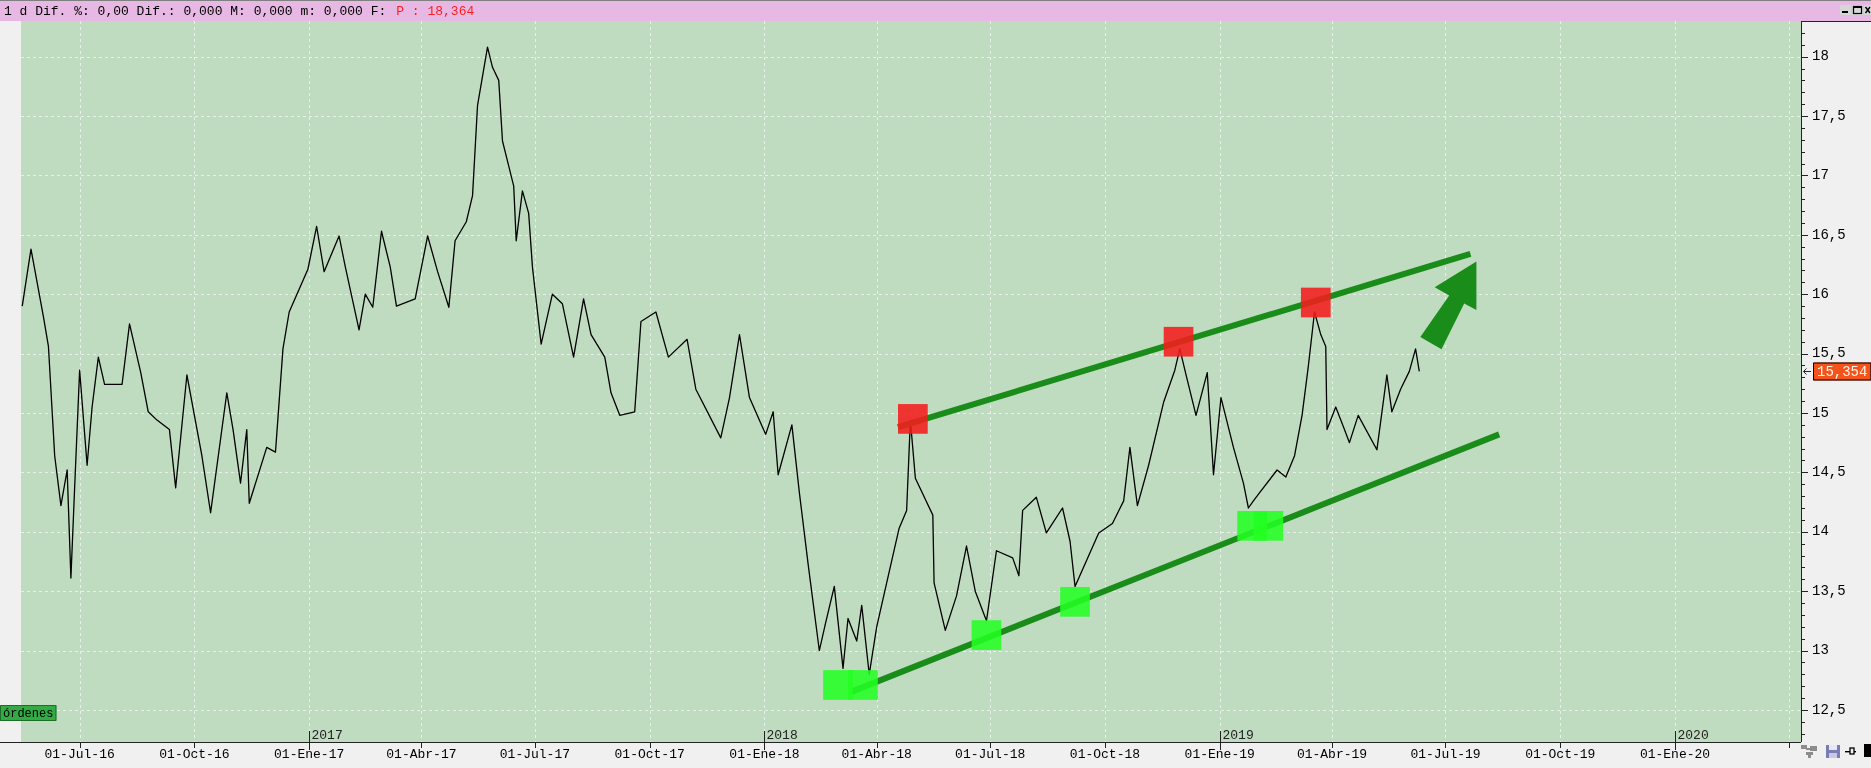 This screenshot has height=768, width=1871. Describe the element at coordinates (1829, 115) in the screenshot. I see `y-tick-label: 17,5` at that location.